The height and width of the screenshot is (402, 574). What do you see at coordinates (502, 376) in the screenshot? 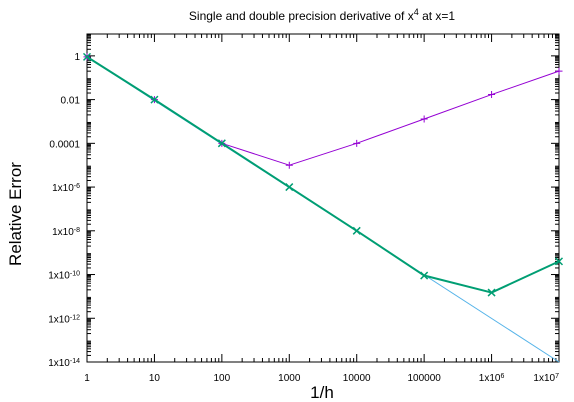
I see `x-tick-label-exponent: 6` at bounding box center [502, 376].